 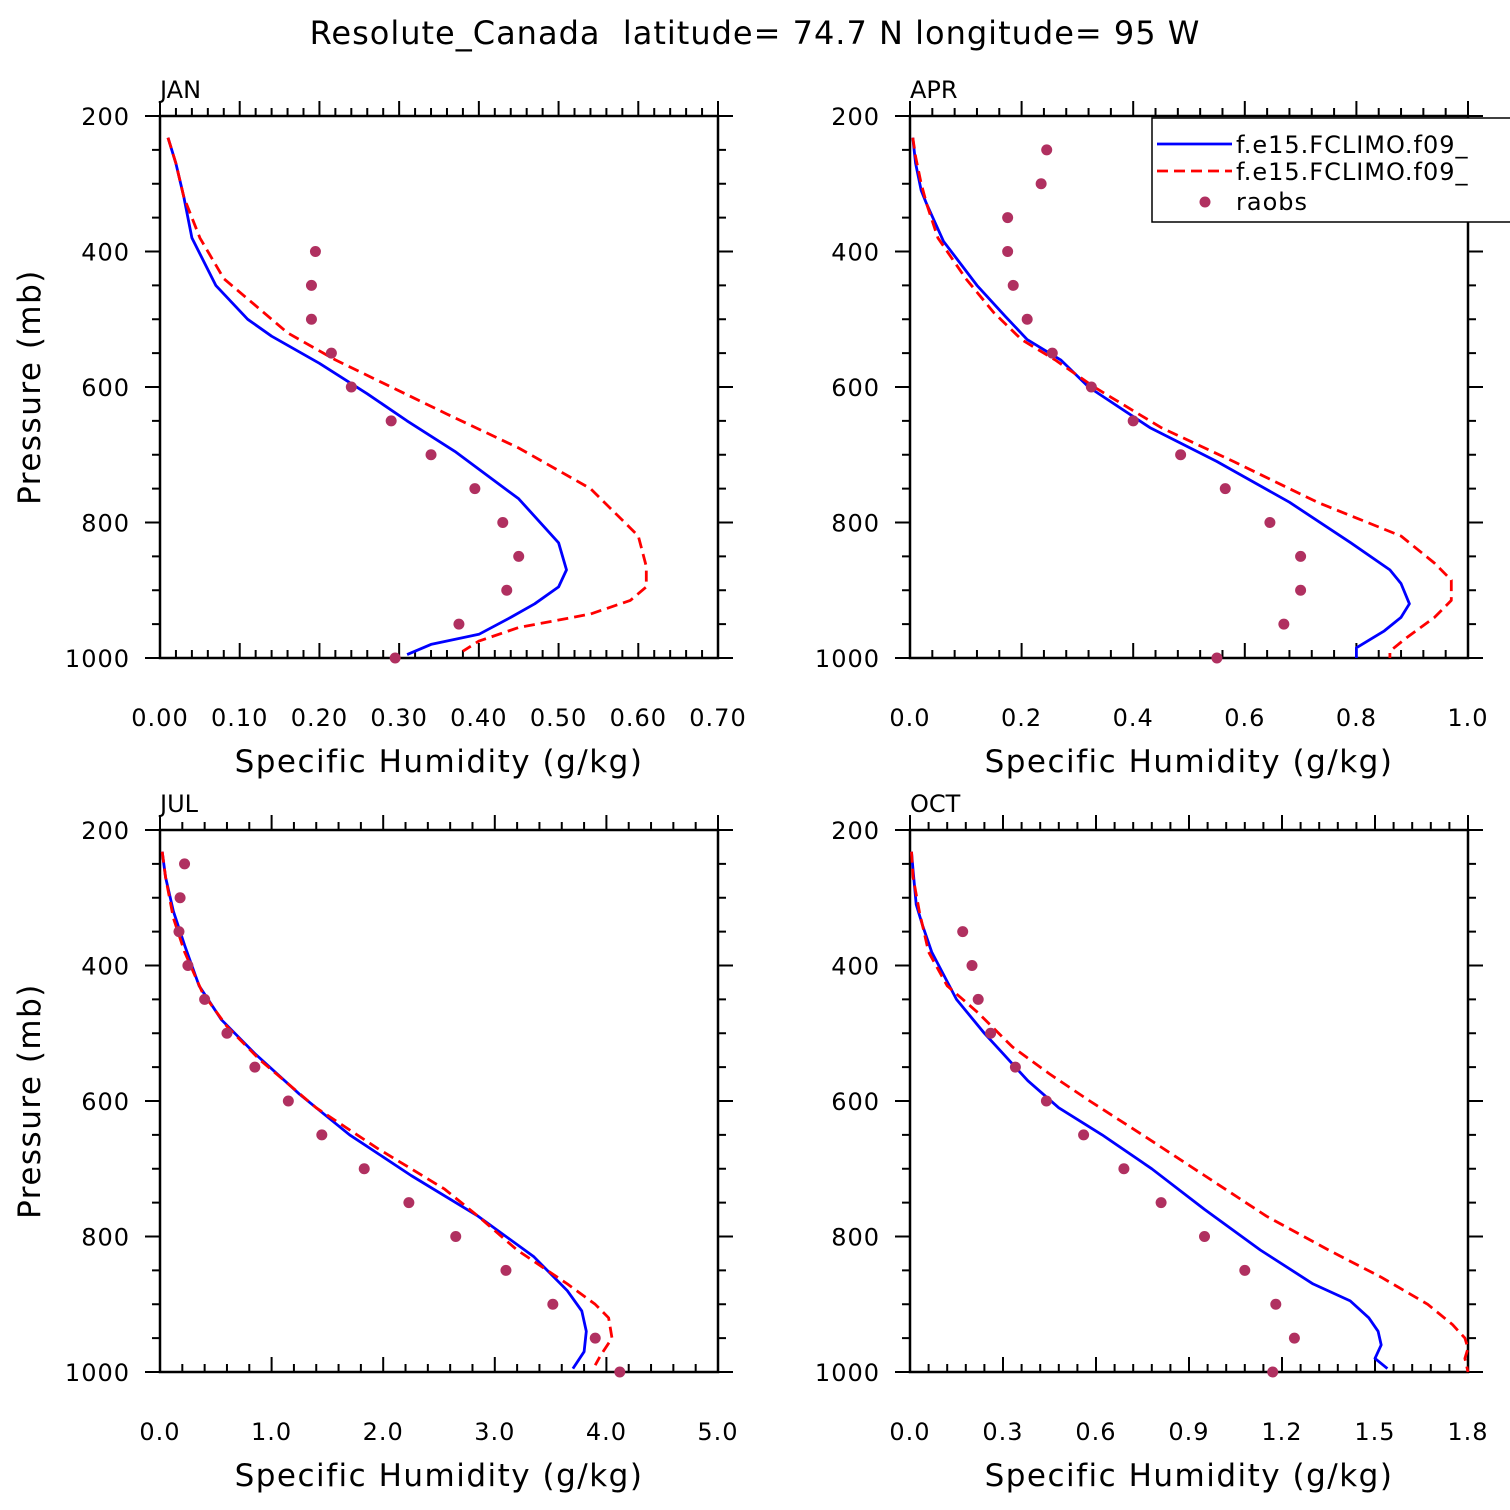 What do you see at coordinates (638, 718) in the screenshot?
I see `x-tick-label: 0.60` at bounding box center [638, 718].